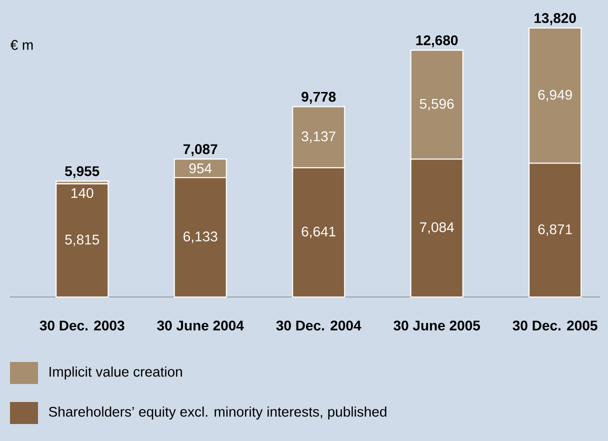 Image resolution: width=608 pixels, height=441 pixels. I want to click on x-tick-label: 30 Dec. 2003, so click(82, 325).